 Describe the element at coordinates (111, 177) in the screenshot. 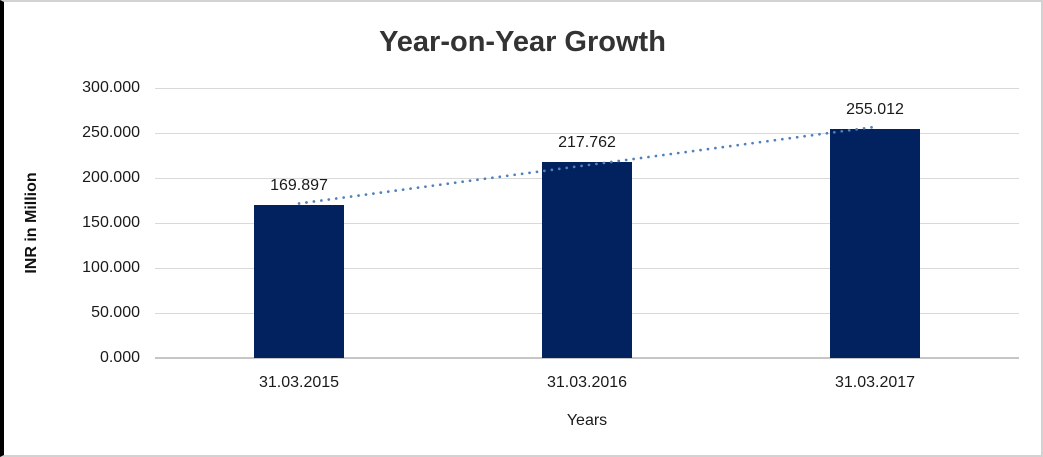

I see `y-tick-label: 200.000` at that location.